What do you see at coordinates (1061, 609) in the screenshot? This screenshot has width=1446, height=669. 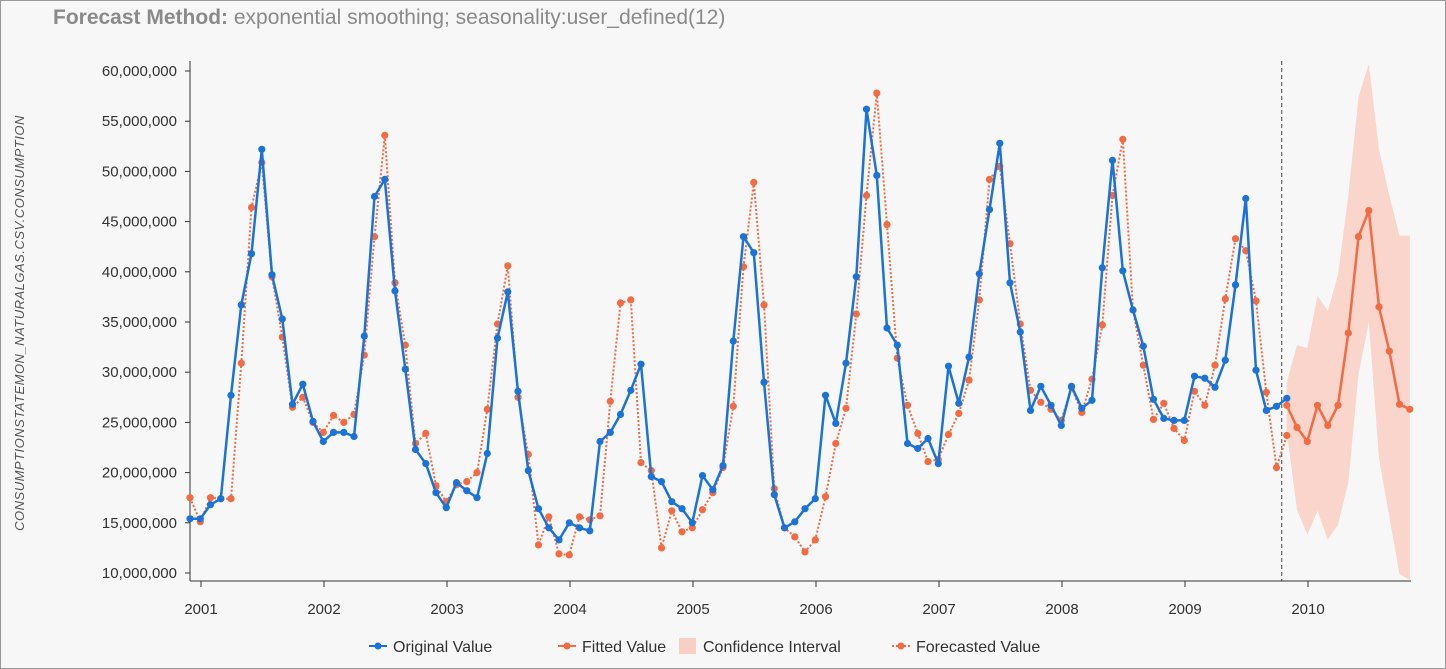 I see `x-tick-label: 2008` at bounding box center [1061, 609].